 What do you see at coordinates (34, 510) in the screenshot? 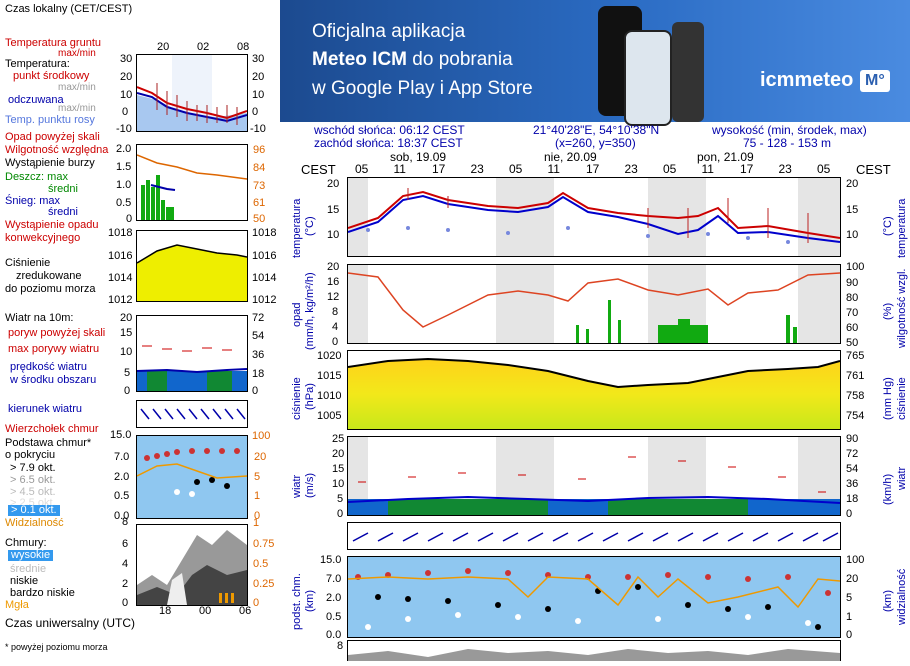
I see `legend-okt-01: > 0.1 okt.` at bounding box center [34, 510].